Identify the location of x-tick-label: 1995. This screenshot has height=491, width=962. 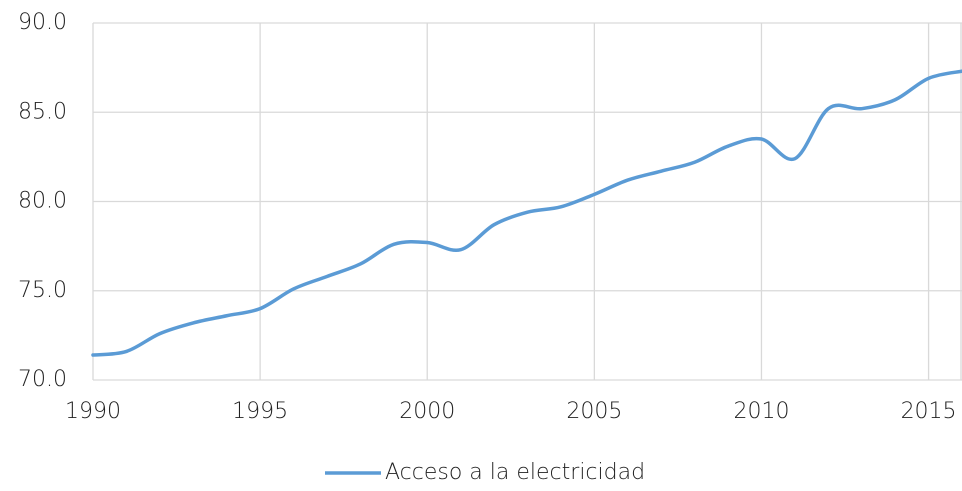
(260, 411).